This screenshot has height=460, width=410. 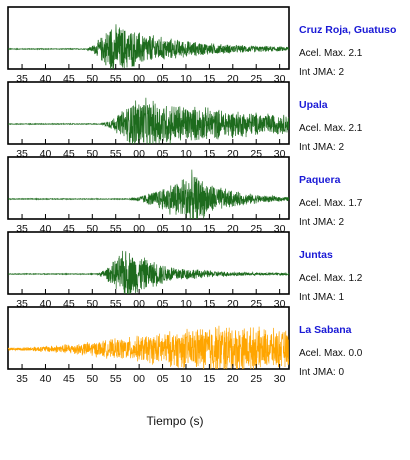 I want to click on jma-intensity-value: 0, so click(x=341, y=372).